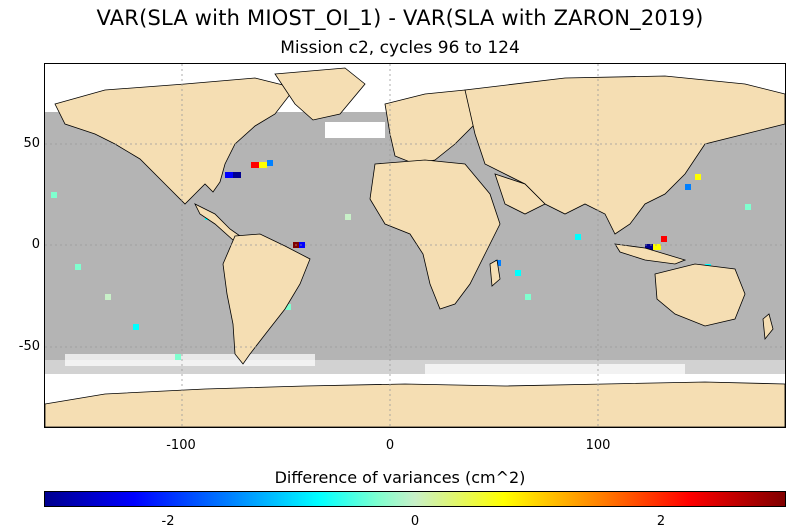  Describe the element at coordinates (390, 445) in the screenshot. I see `x-tick-label: 0` at that location.